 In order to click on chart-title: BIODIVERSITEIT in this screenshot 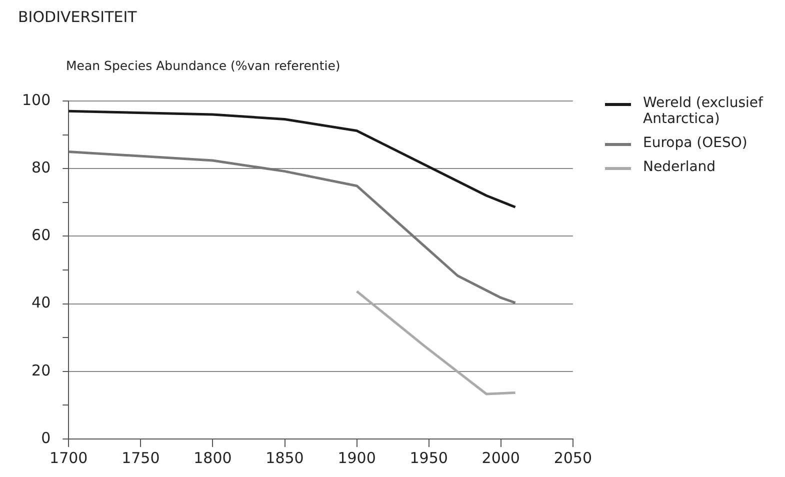, I will do `click(77, 17)`.